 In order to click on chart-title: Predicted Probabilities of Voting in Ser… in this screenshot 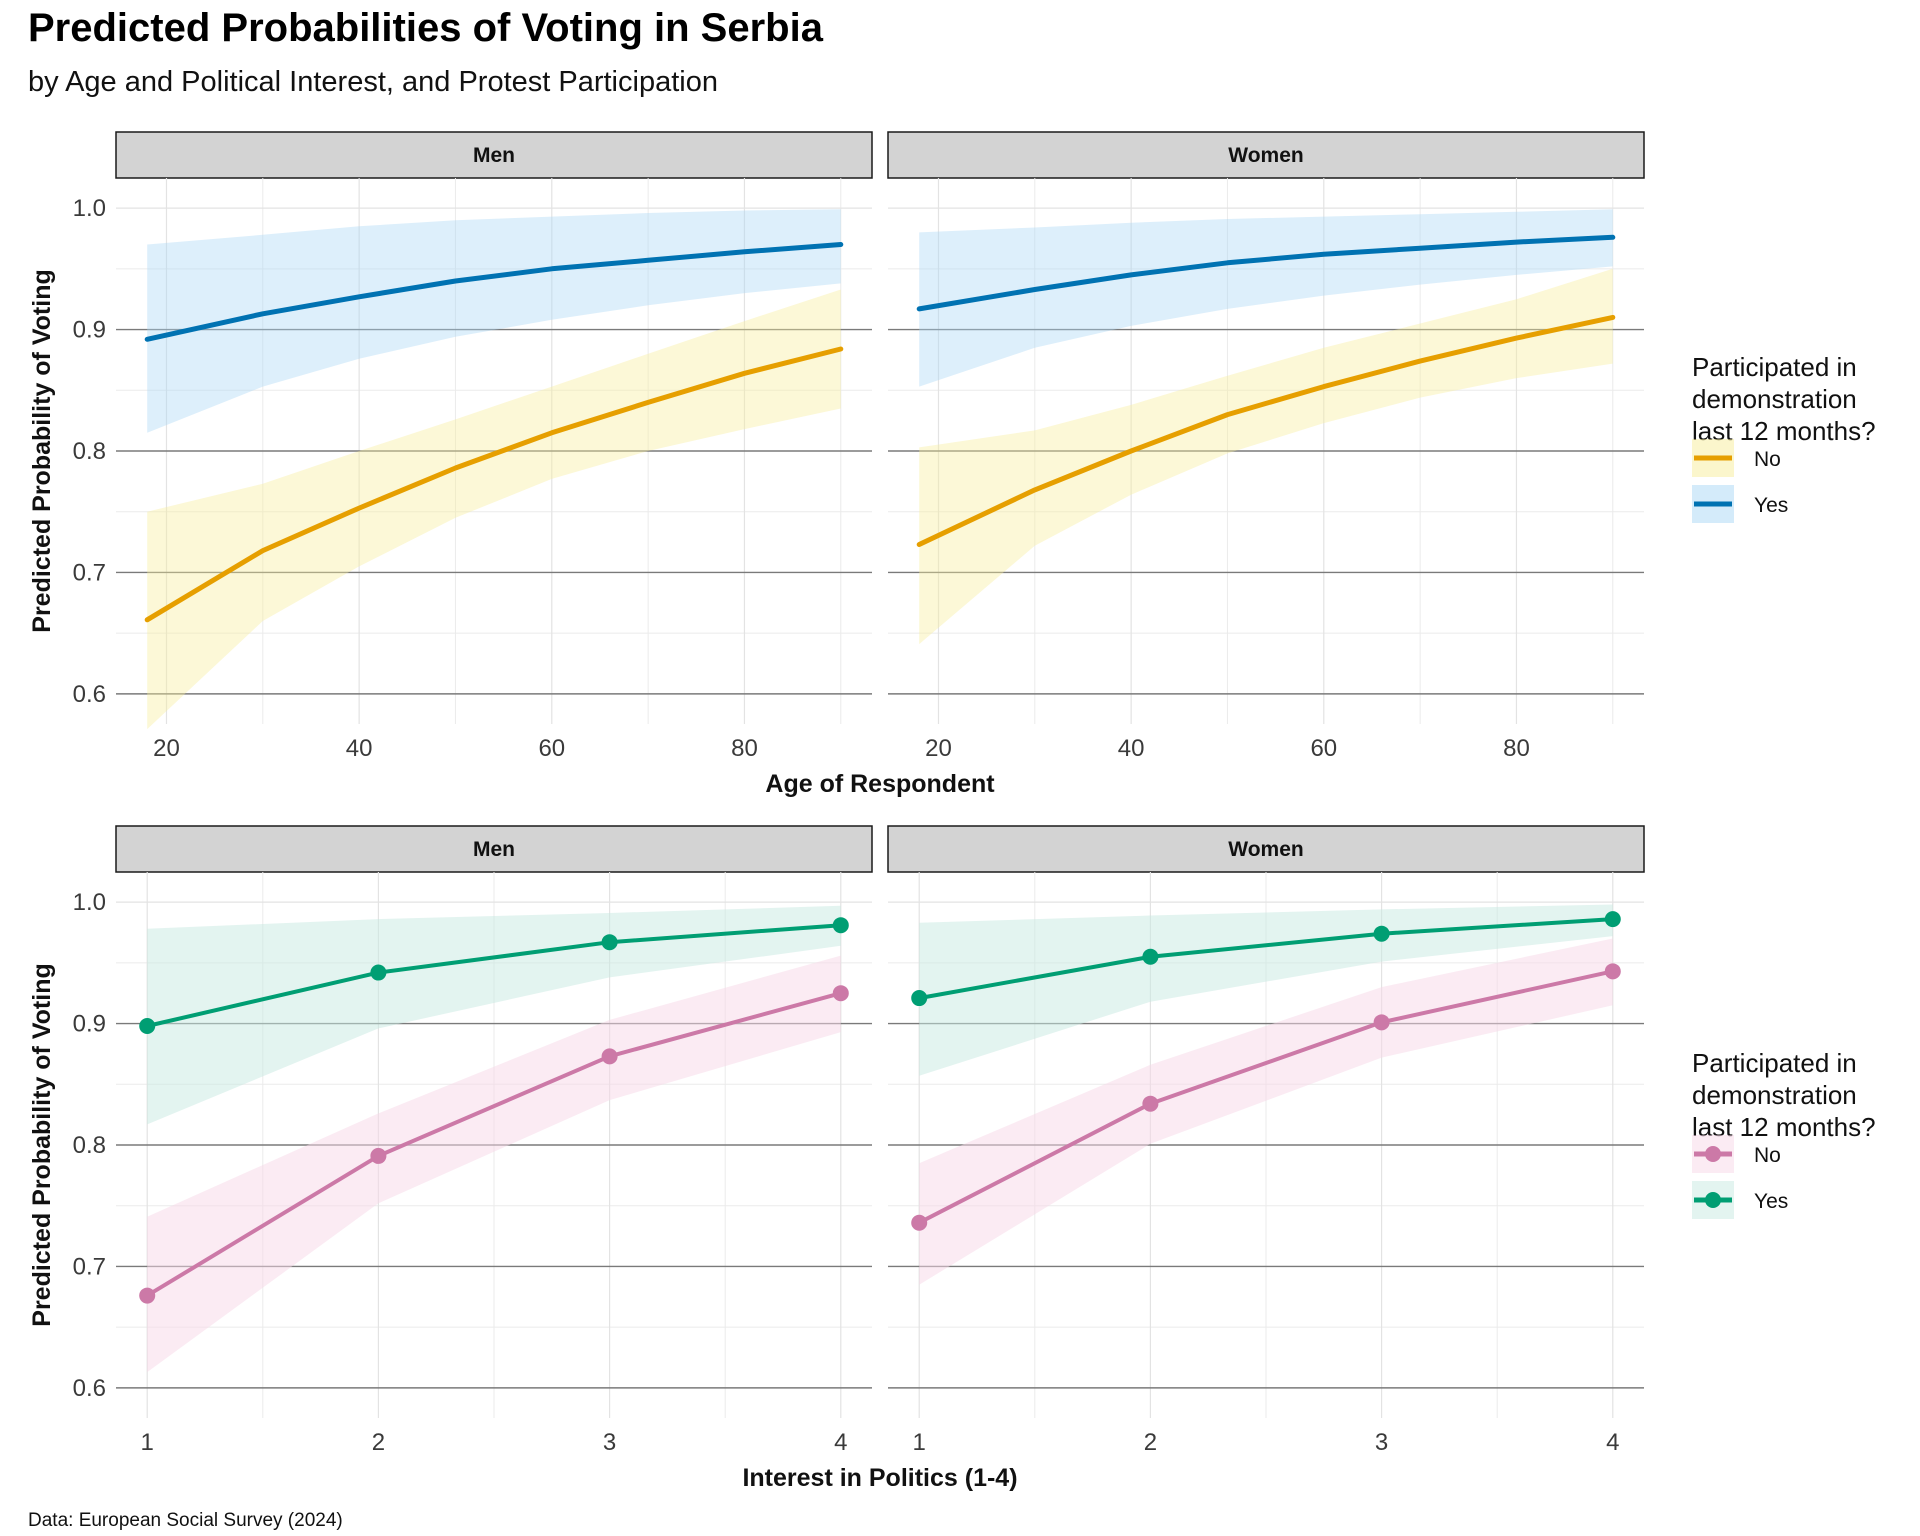, I will do `click(425, 28)`.